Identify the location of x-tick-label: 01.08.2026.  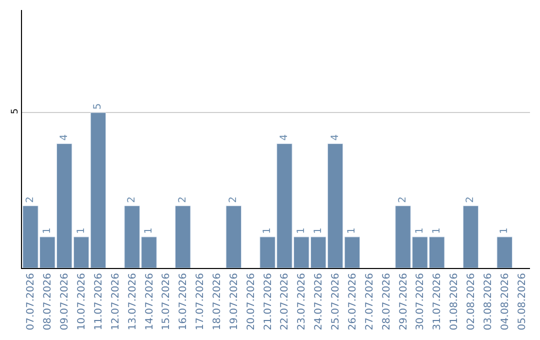
(454, 301).